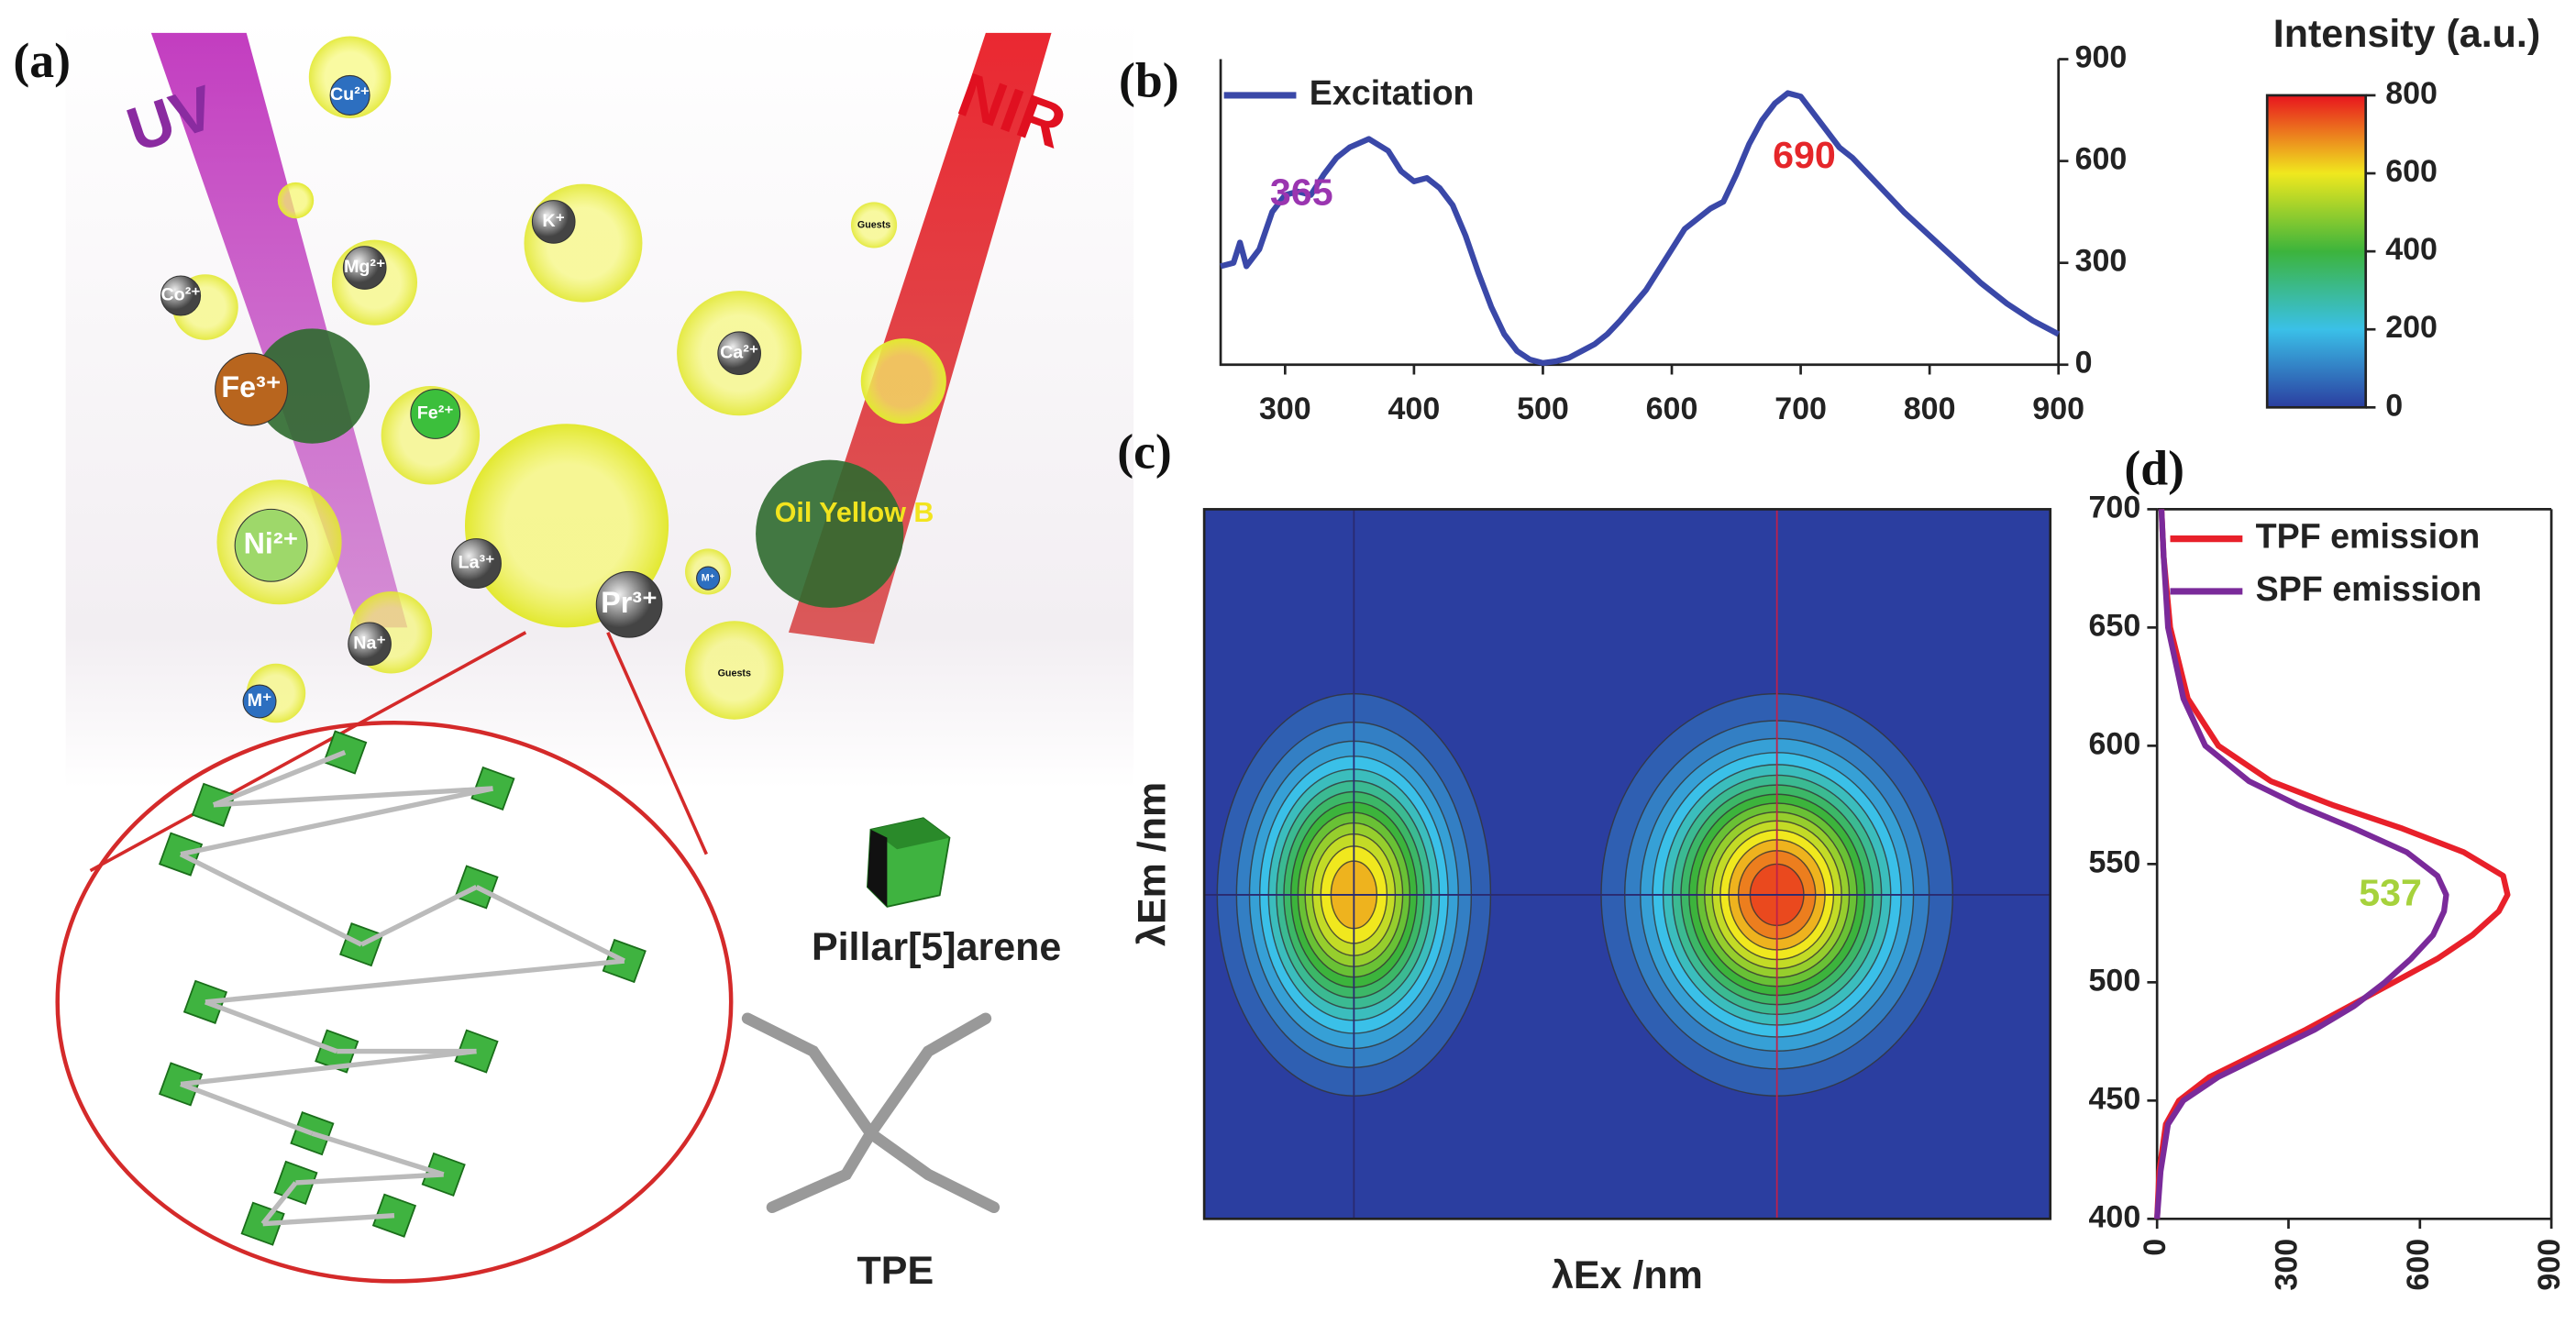 The width and height of the screenshot is (2576, 1324). Describe the element at coordinates (908, 862) in the screenshot. I see `pillararene-icon` at that location.